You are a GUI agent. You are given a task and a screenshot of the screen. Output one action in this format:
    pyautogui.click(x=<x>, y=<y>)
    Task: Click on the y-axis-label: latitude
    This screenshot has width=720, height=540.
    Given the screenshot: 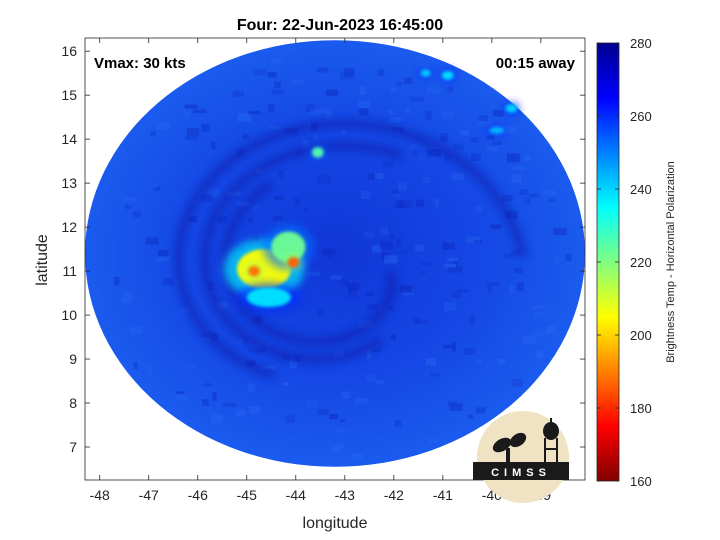 What is the action you would take?
    pyautogui.click(x=42, y=260)
    